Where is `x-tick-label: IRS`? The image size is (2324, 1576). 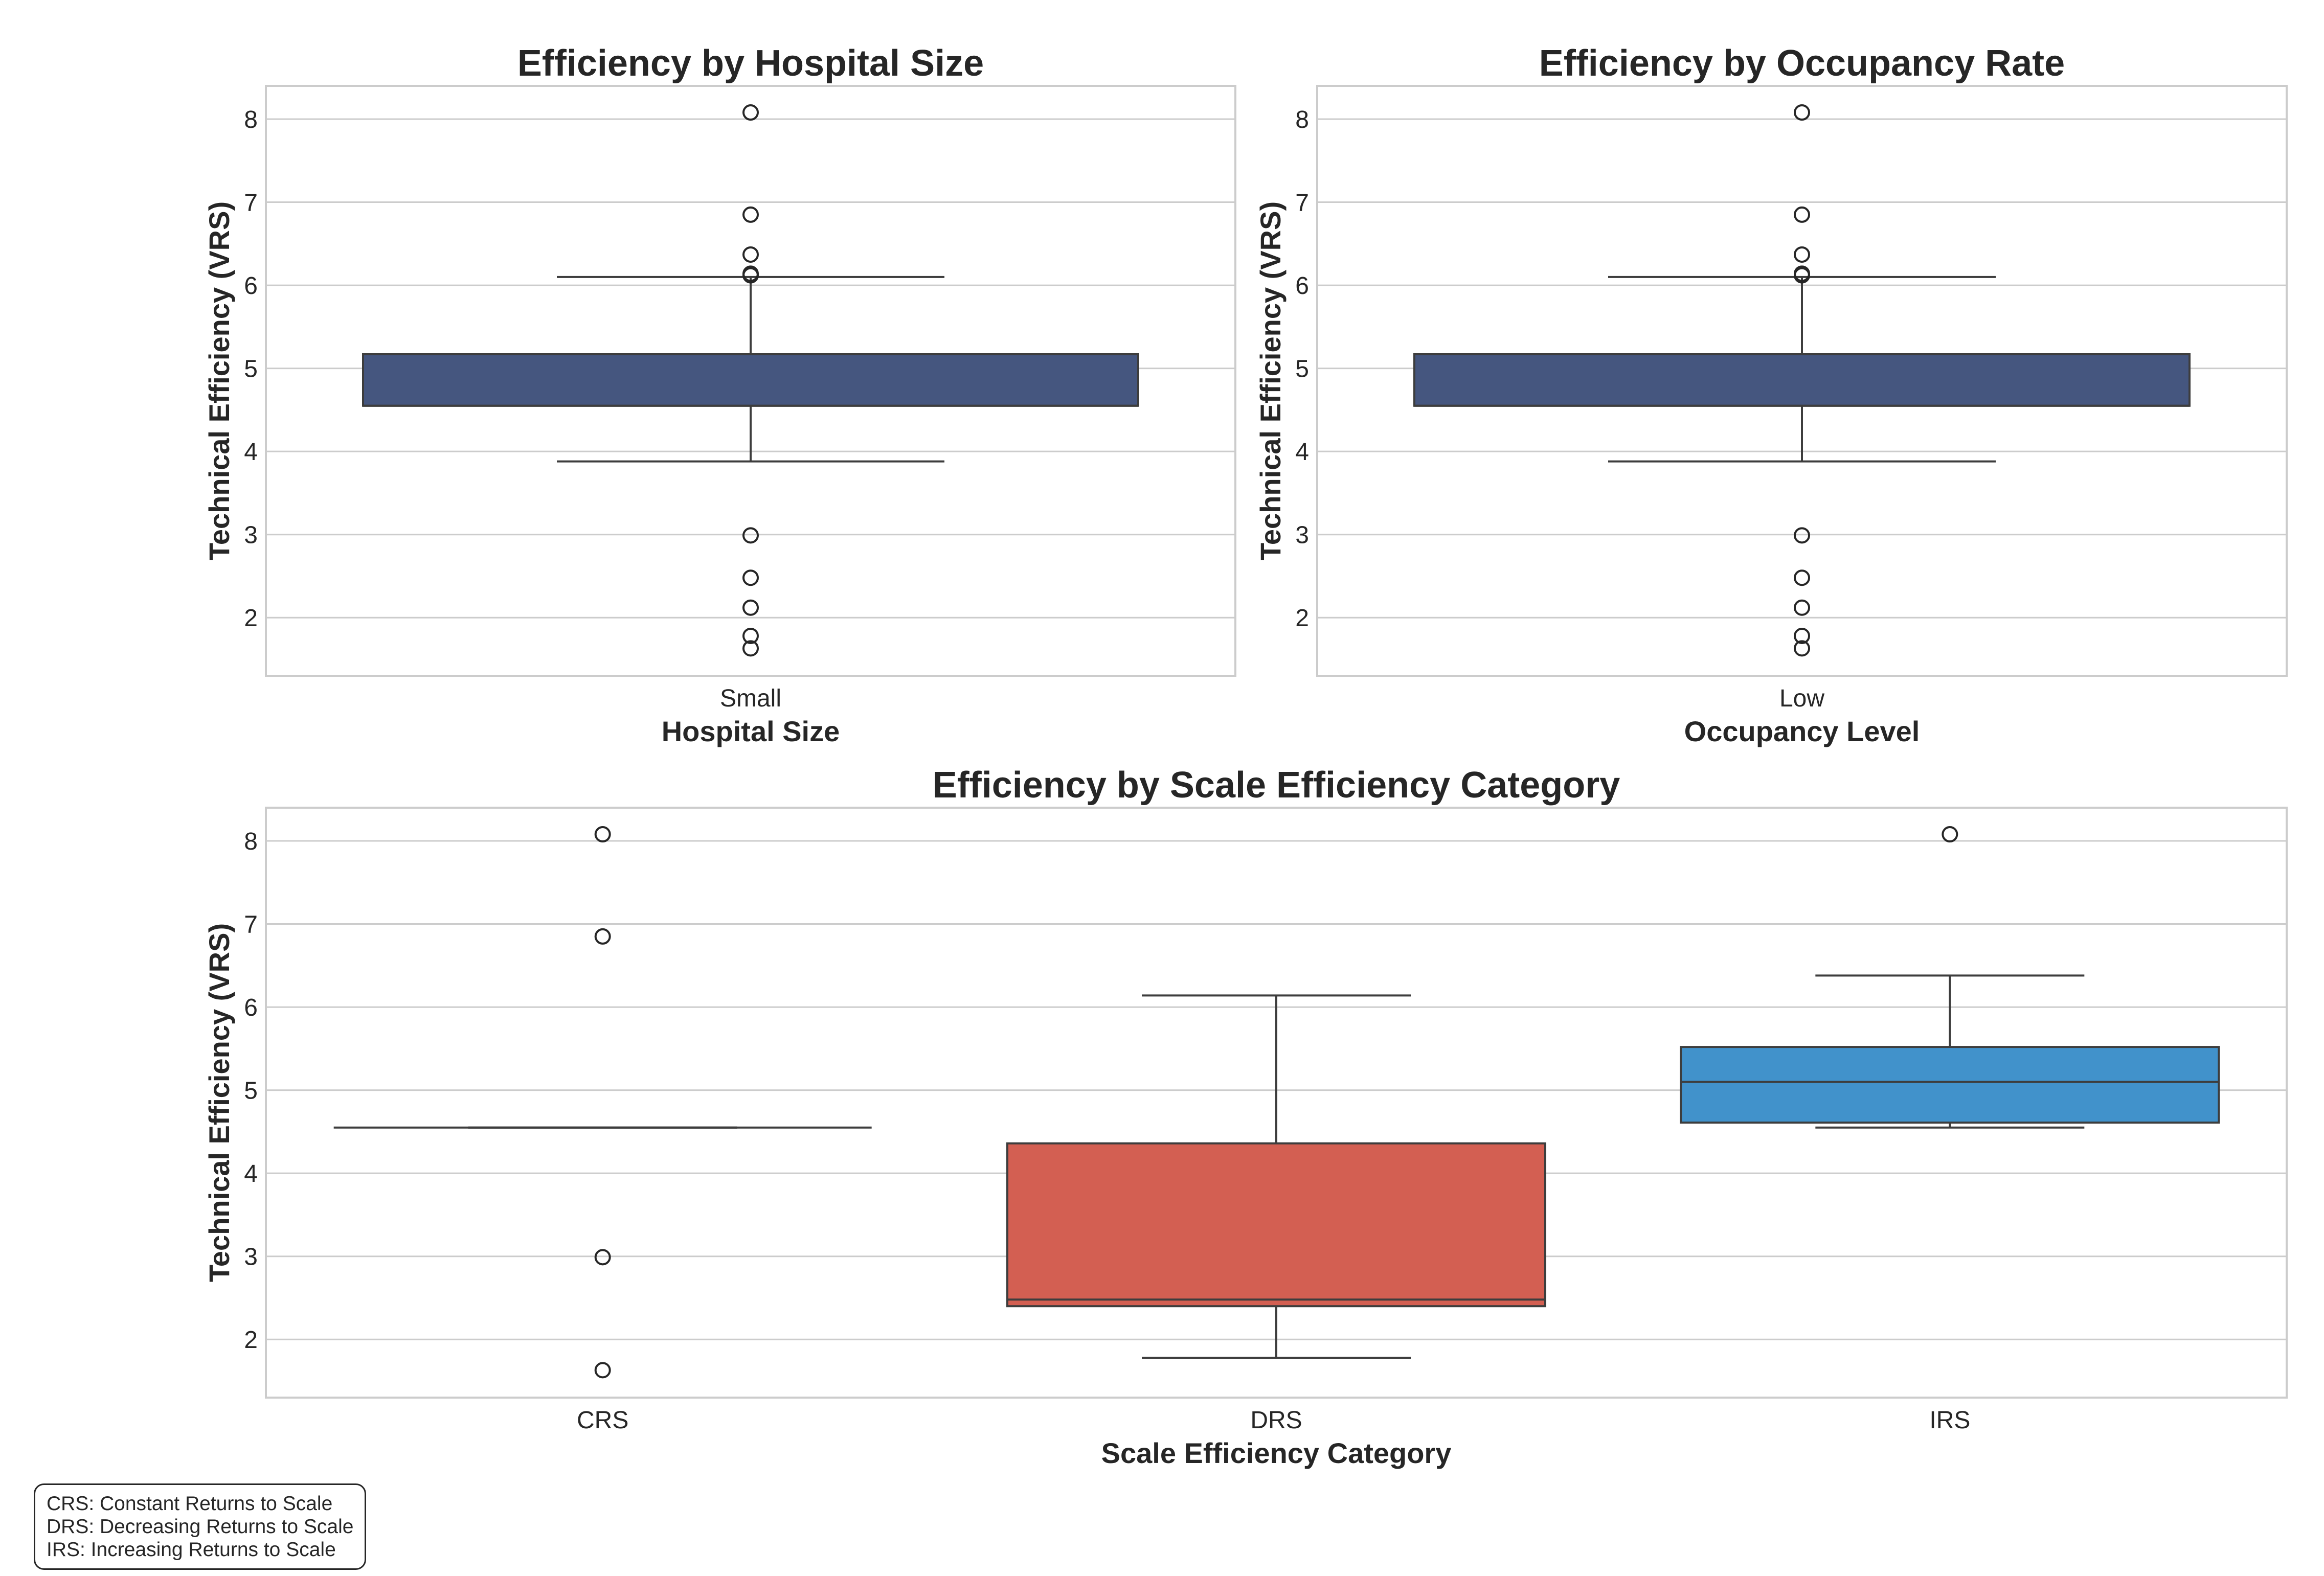 x-tick-label: IRS is located at coordinates (1949, 1421).